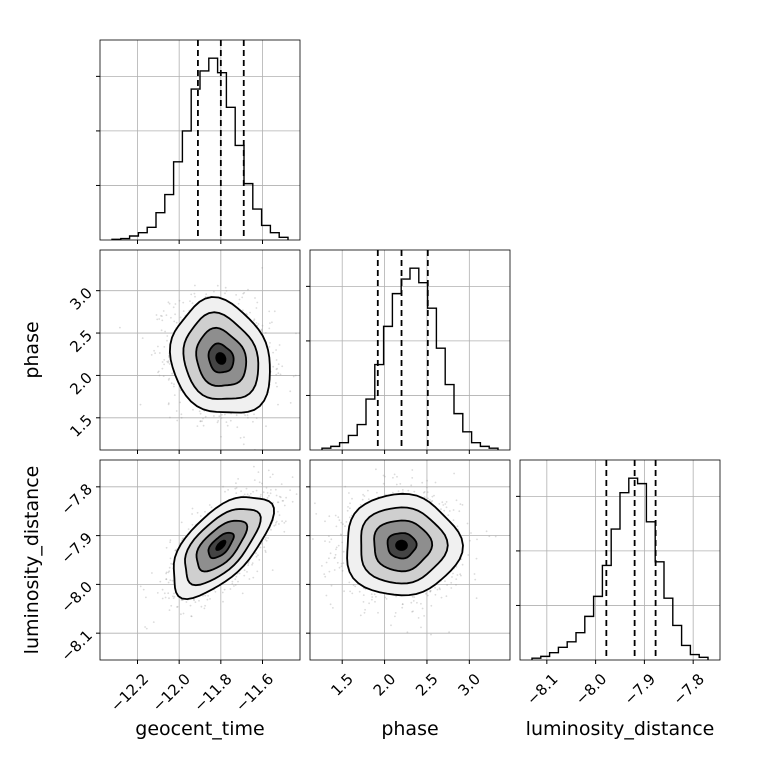  Describe the element at coordinates (221, 545) in the screenshot. I see `density-peak` at that location.